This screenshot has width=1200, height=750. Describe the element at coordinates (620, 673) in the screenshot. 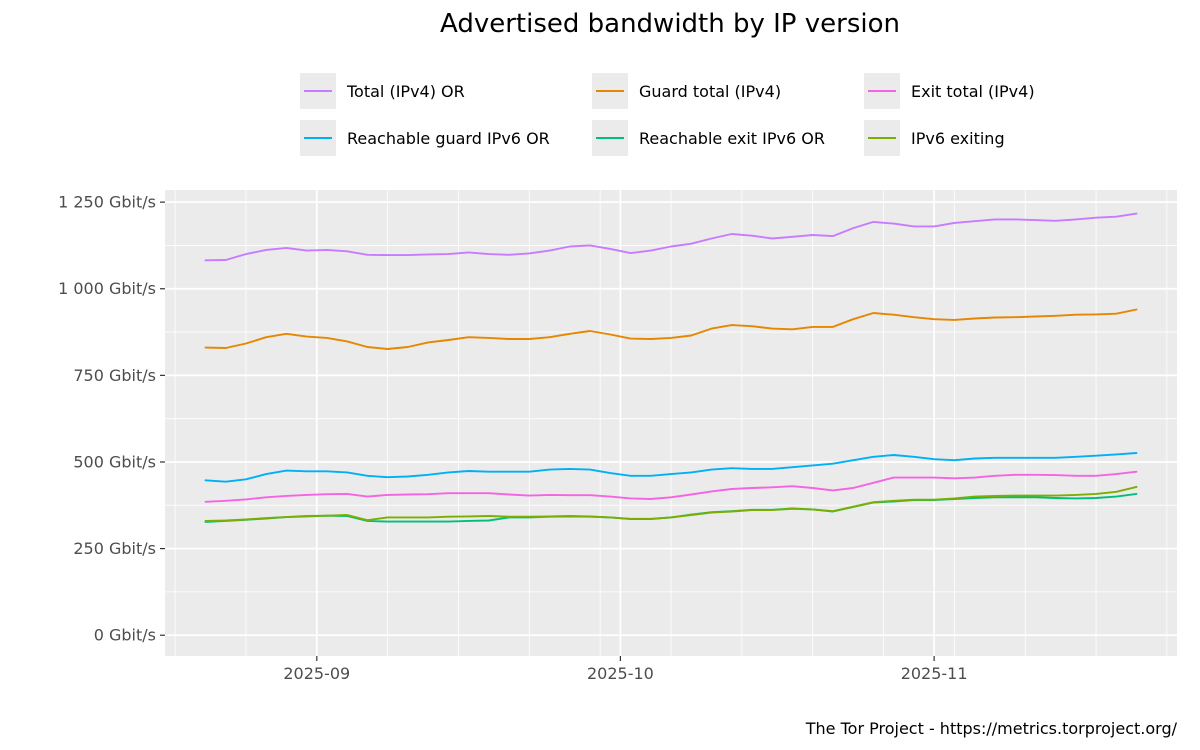

I see `x-tick-label: 2025-10` at that location.